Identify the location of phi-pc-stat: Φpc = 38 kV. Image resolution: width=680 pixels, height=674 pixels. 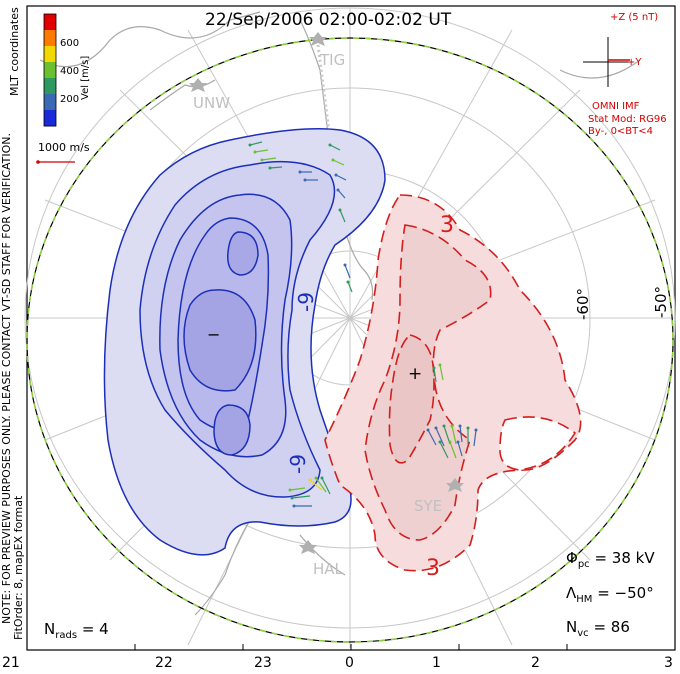
(610, 559).